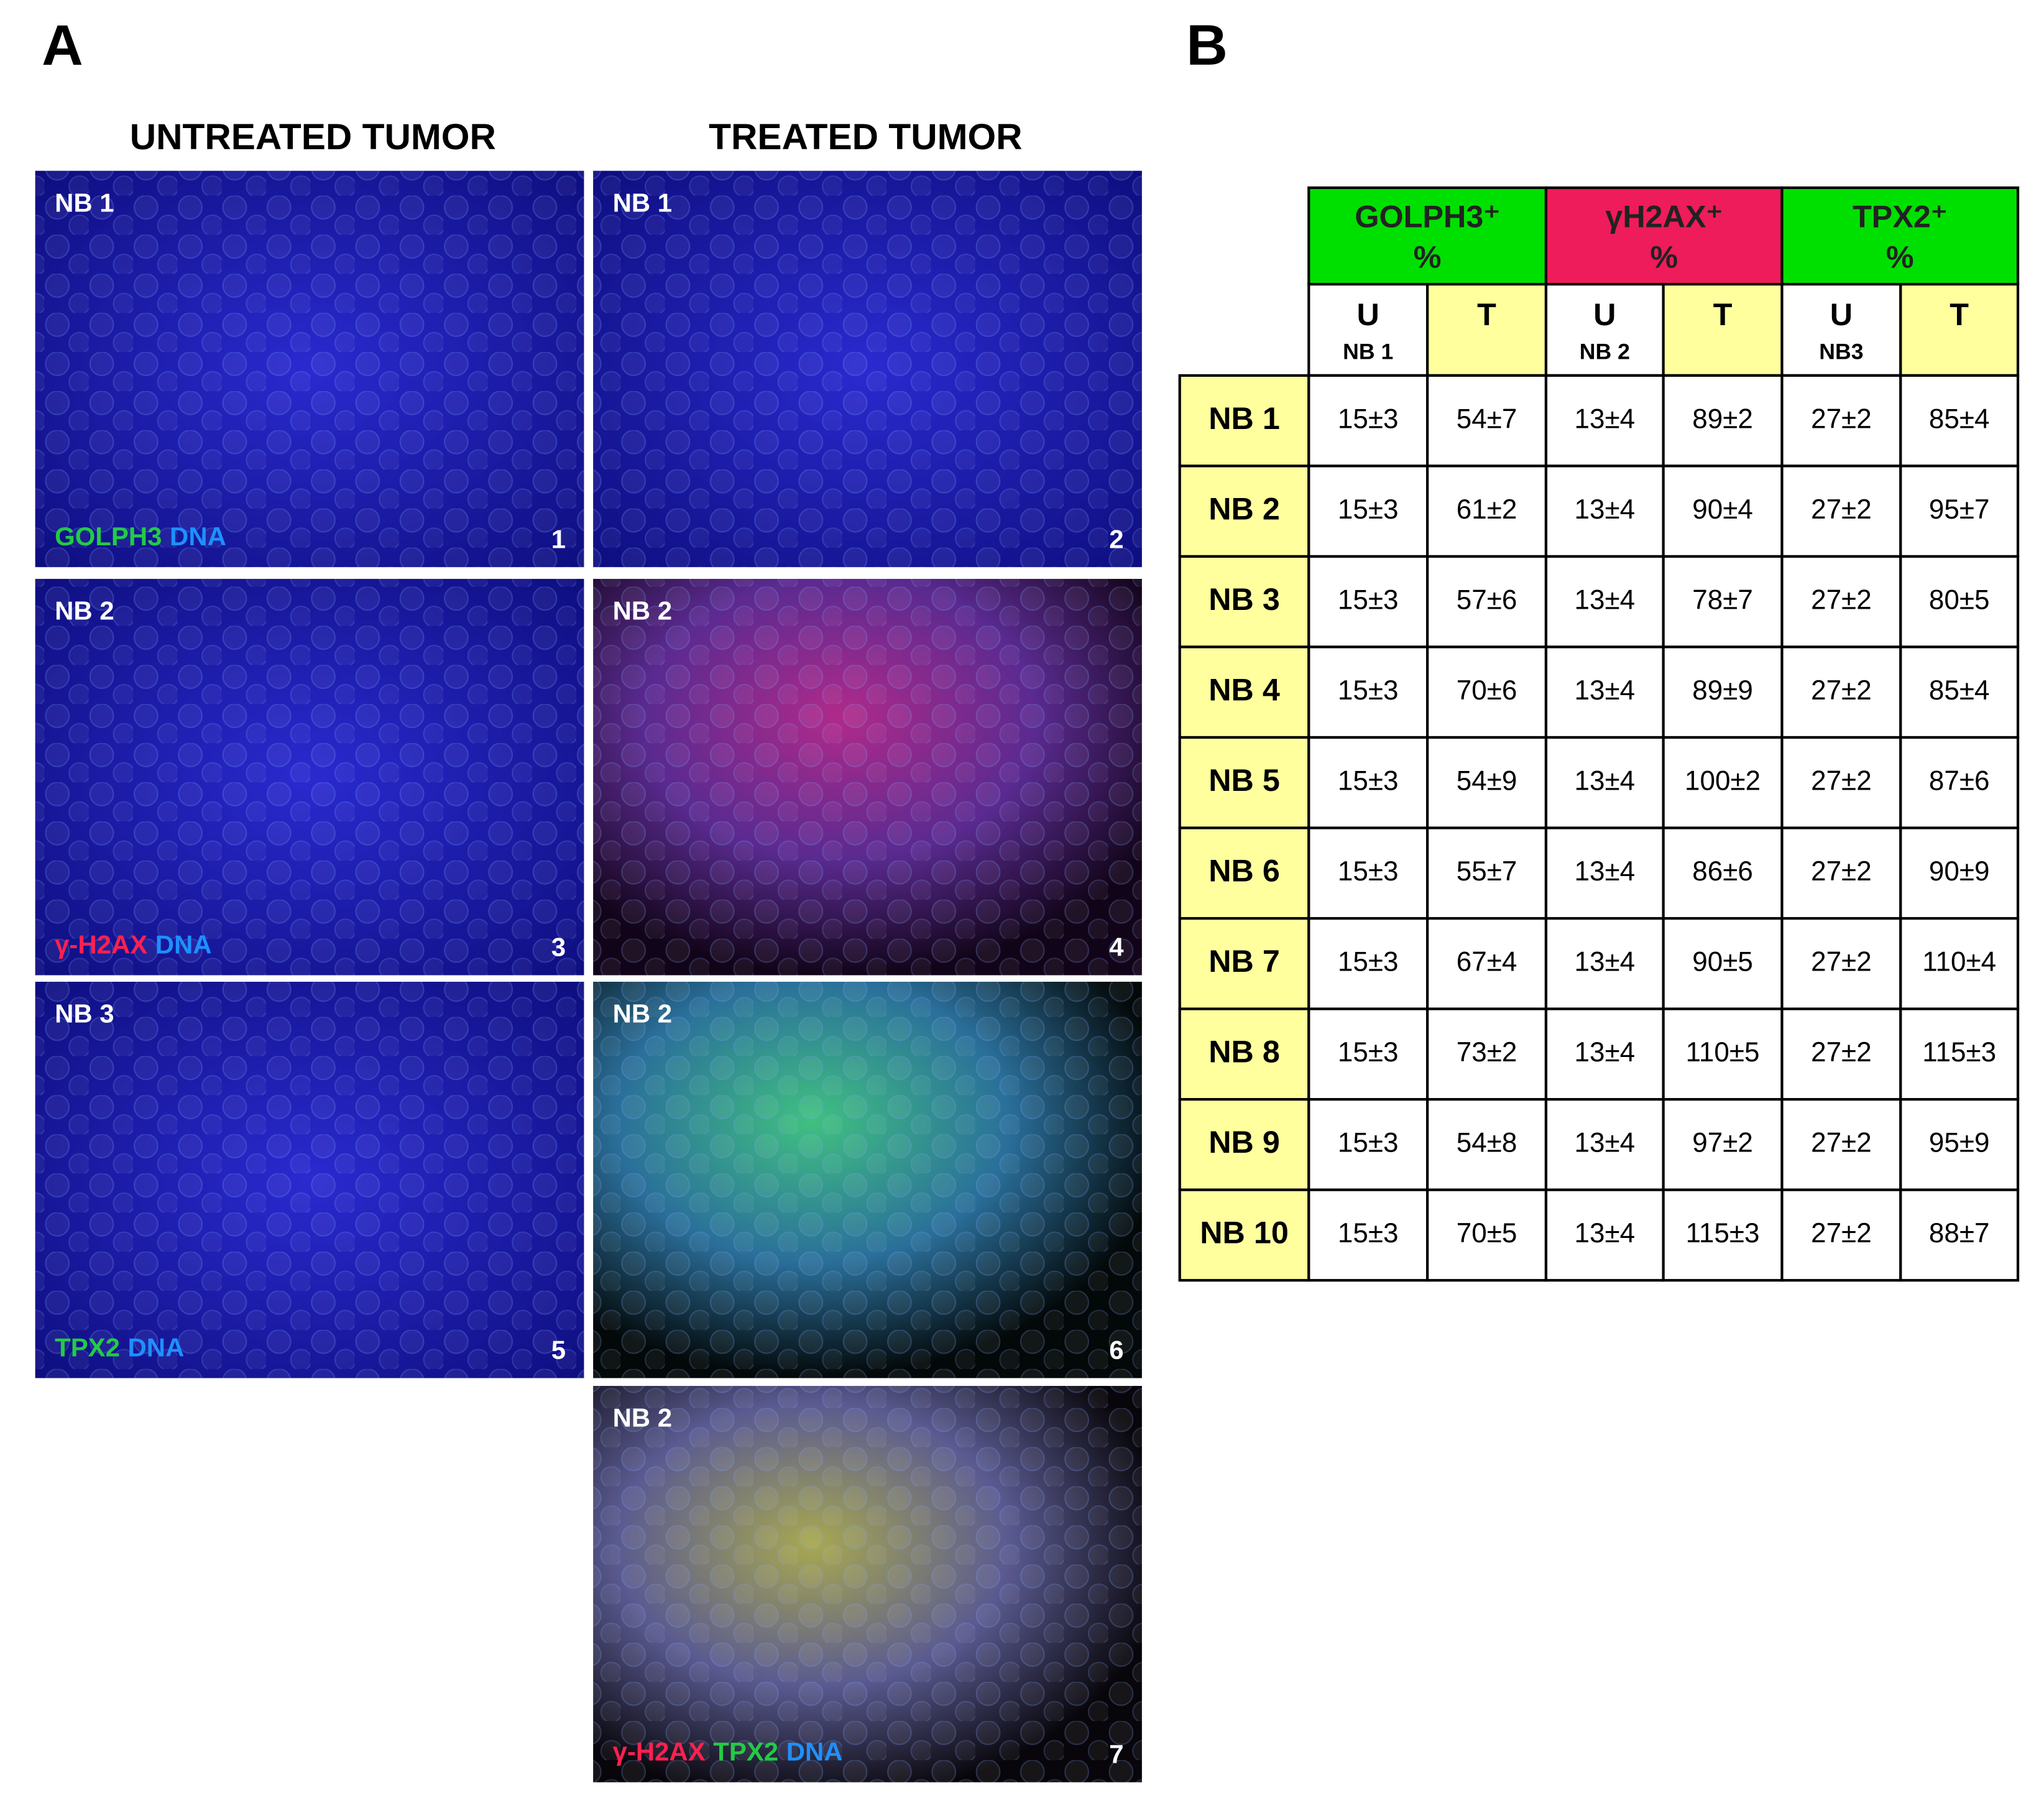  Describe the element at coordinates (1244, 780) in the screenshot. I see `row-header: NB 5` at that location.